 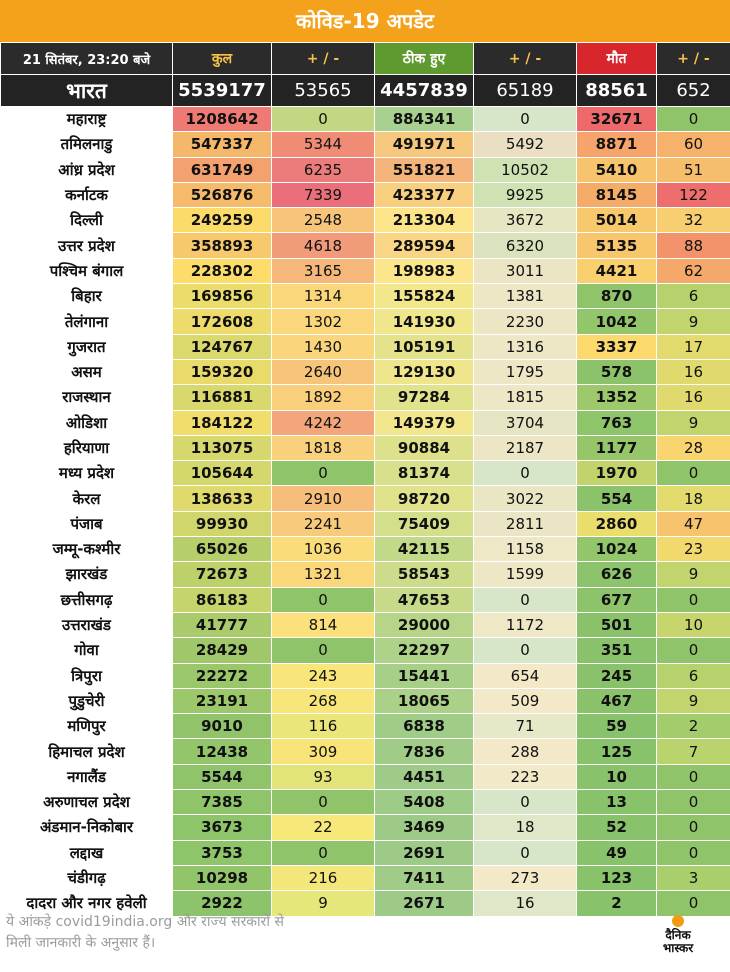 I want to click on state-recovered-change: 1815, so click(x=525, y=397).